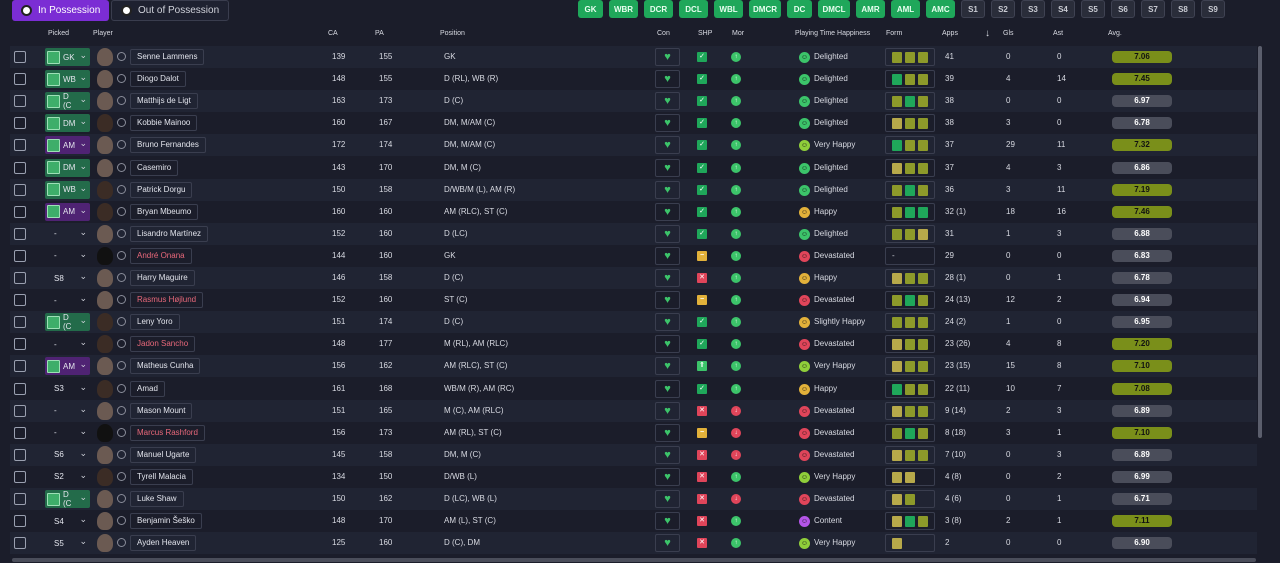  I want to click on position-chip-wbl: WBL, so click(728, 9).